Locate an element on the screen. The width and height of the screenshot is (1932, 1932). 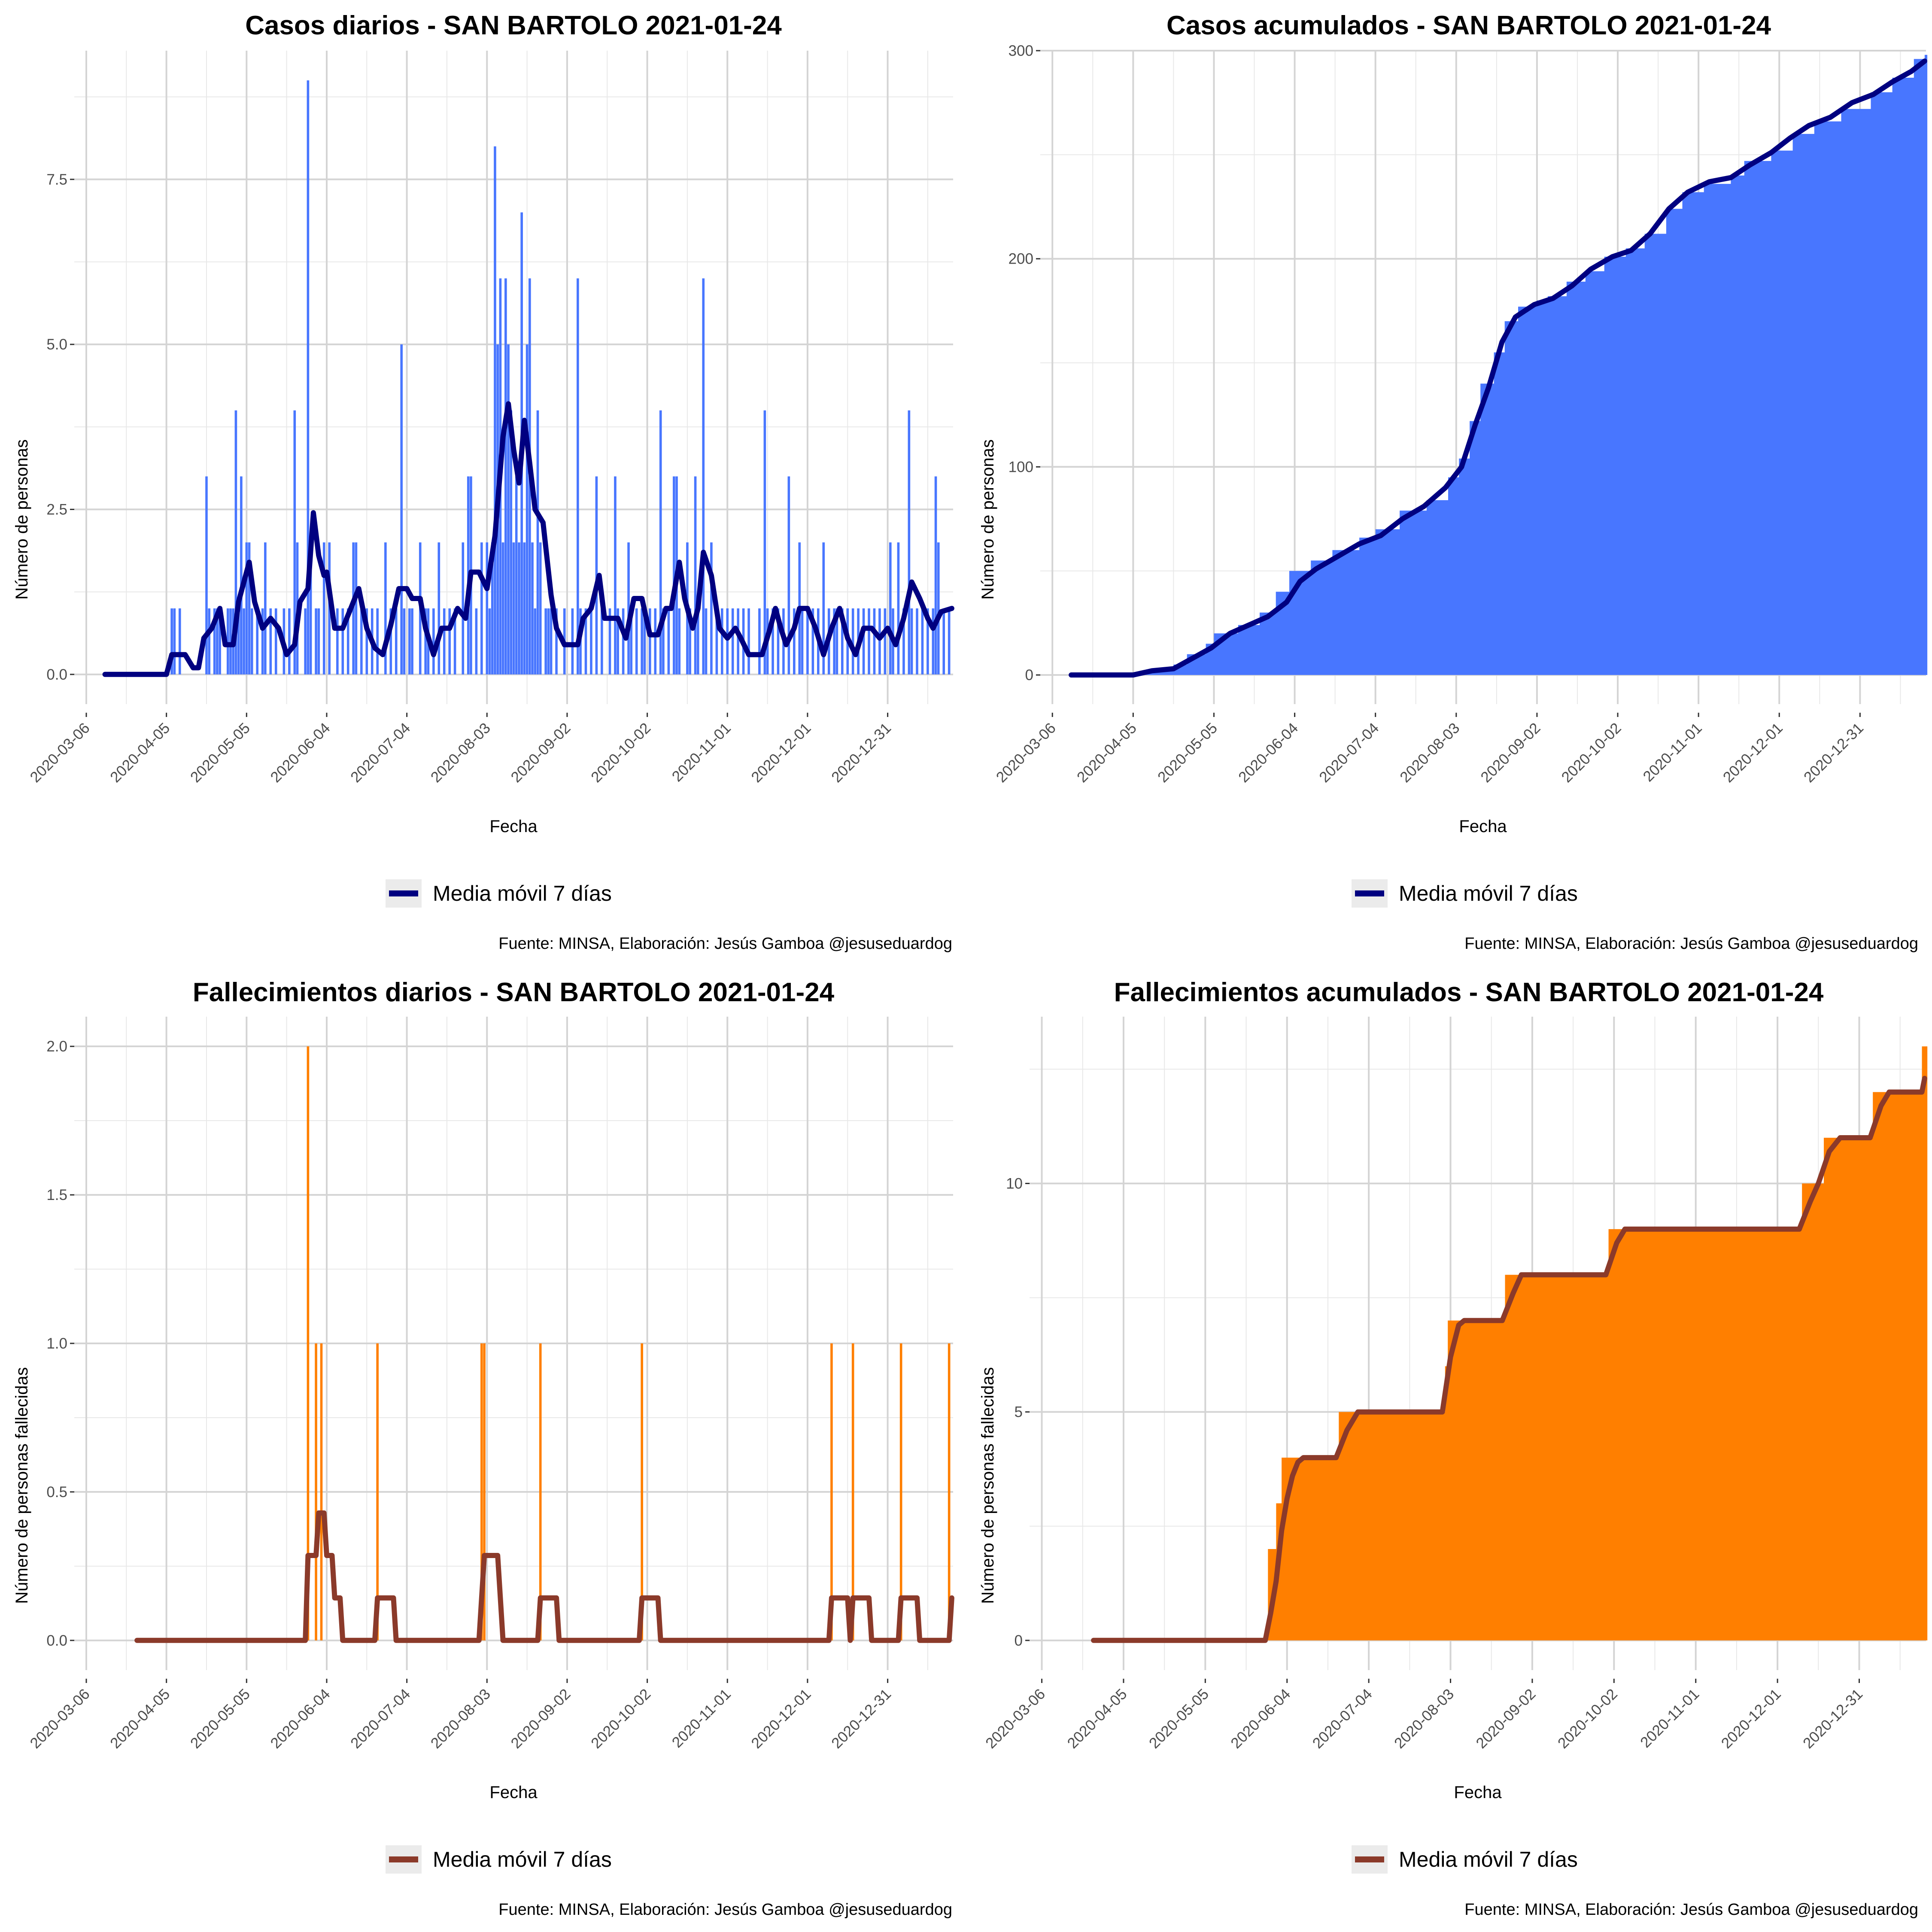
x-tick-label: 2020-12-31 is located at coordinates (1834, 753).